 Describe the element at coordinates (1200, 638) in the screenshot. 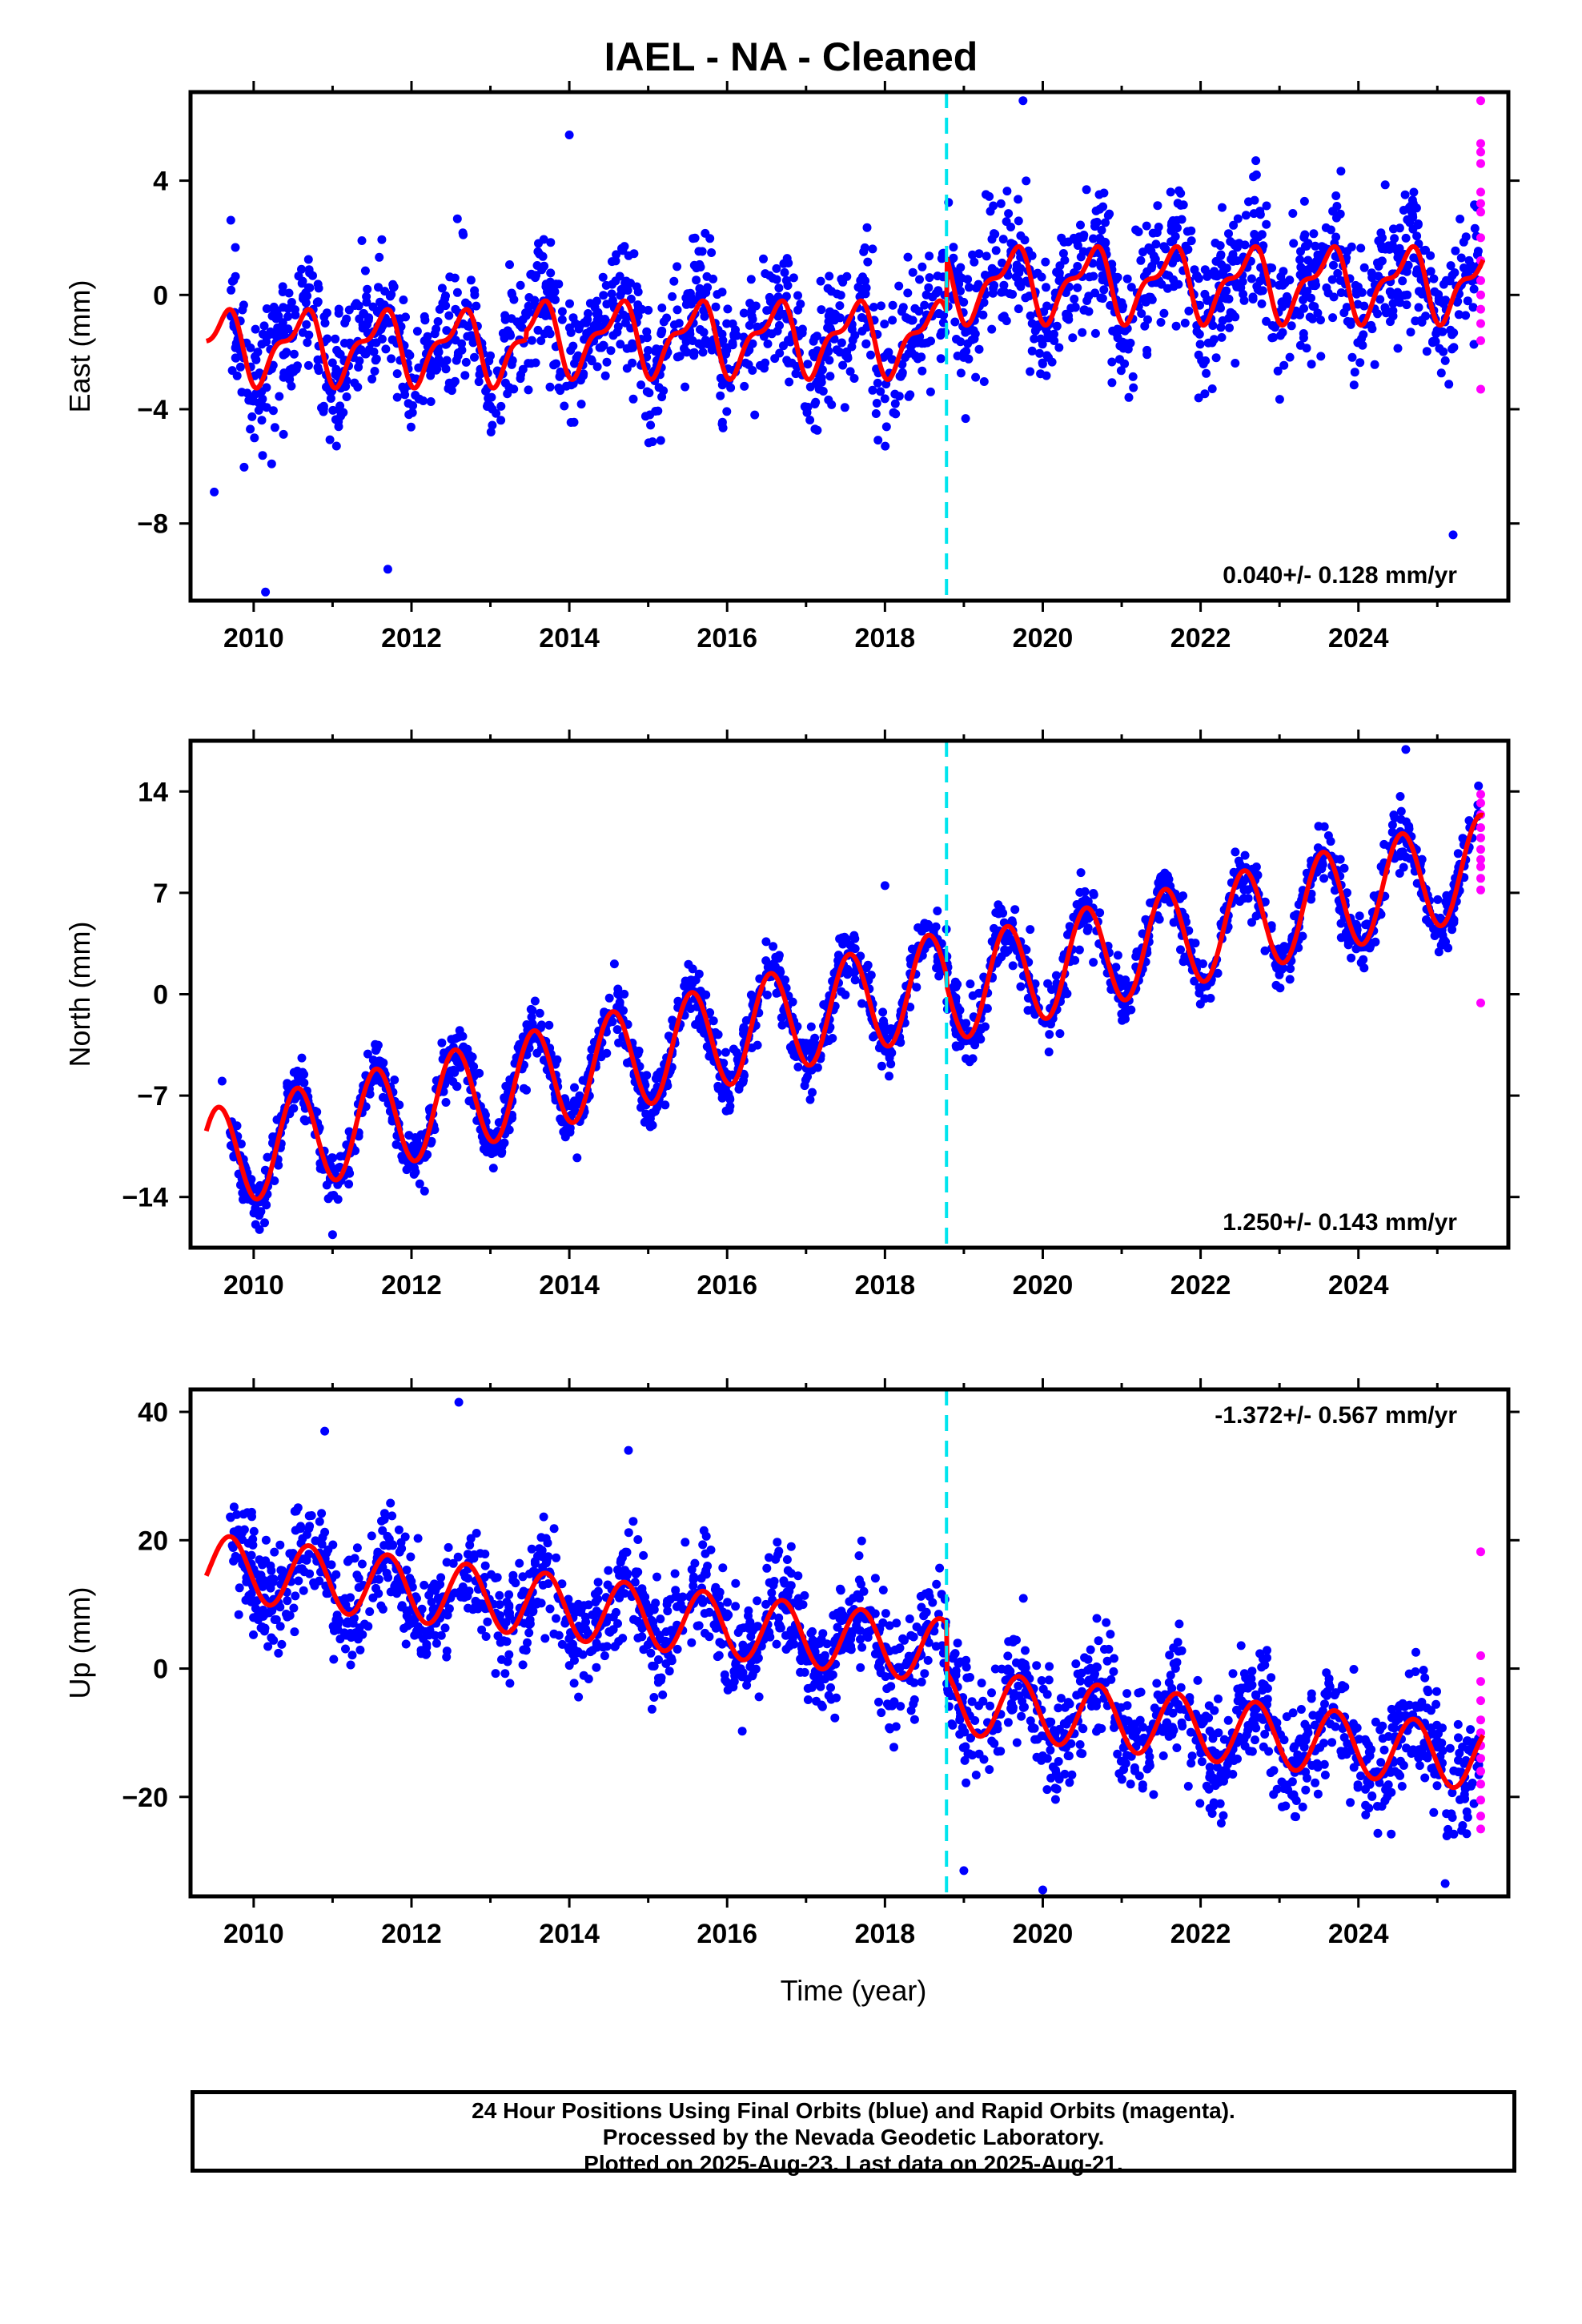

I see `east-x-tick-label: 2022` at that location.